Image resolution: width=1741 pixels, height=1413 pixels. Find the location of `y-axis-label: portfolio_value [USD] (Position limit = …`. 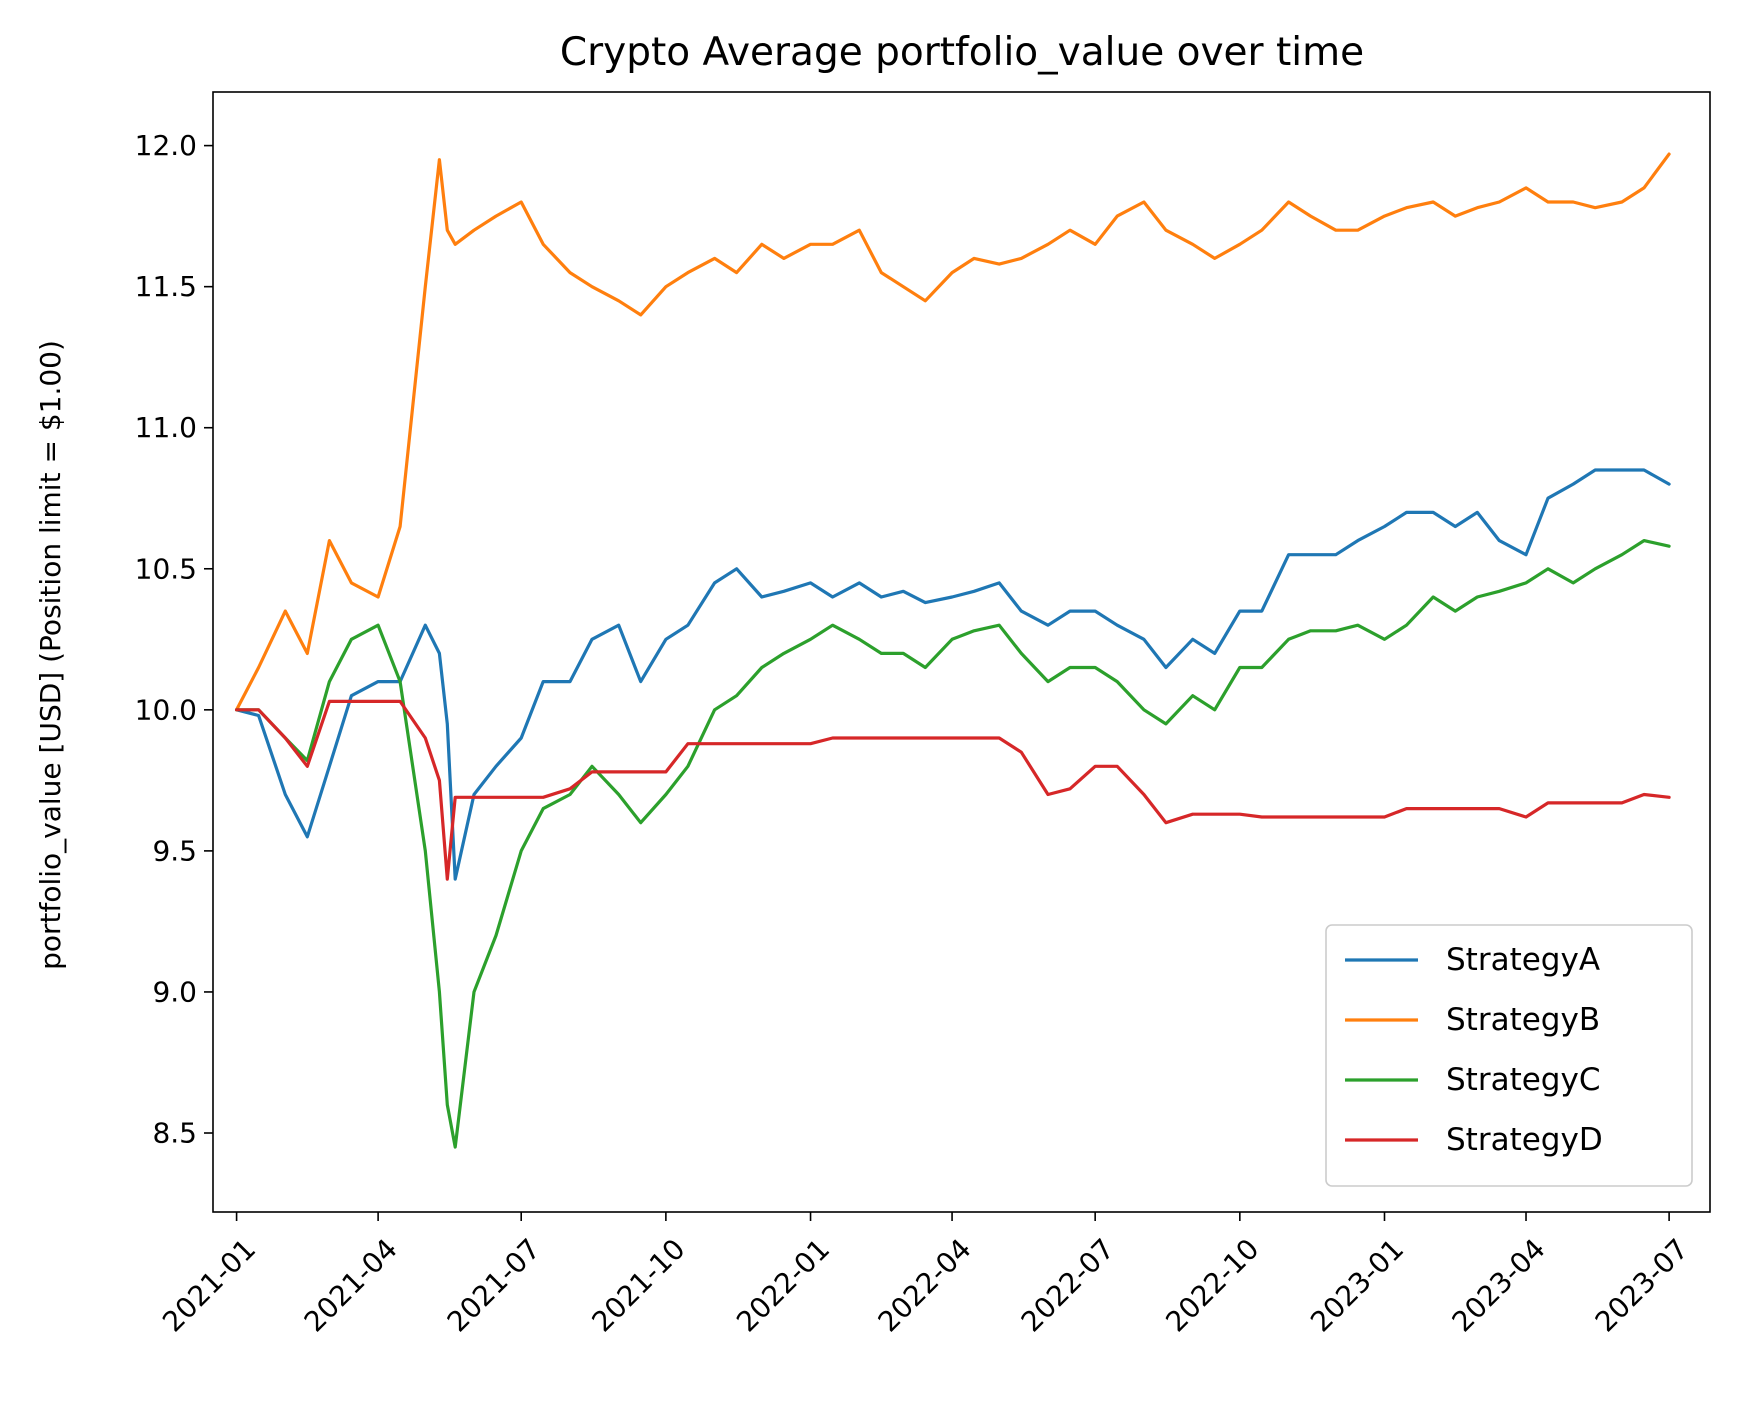

y-axis-label: portfolio_value [USD] (Position limit = … is located at coordinates (50, 655).